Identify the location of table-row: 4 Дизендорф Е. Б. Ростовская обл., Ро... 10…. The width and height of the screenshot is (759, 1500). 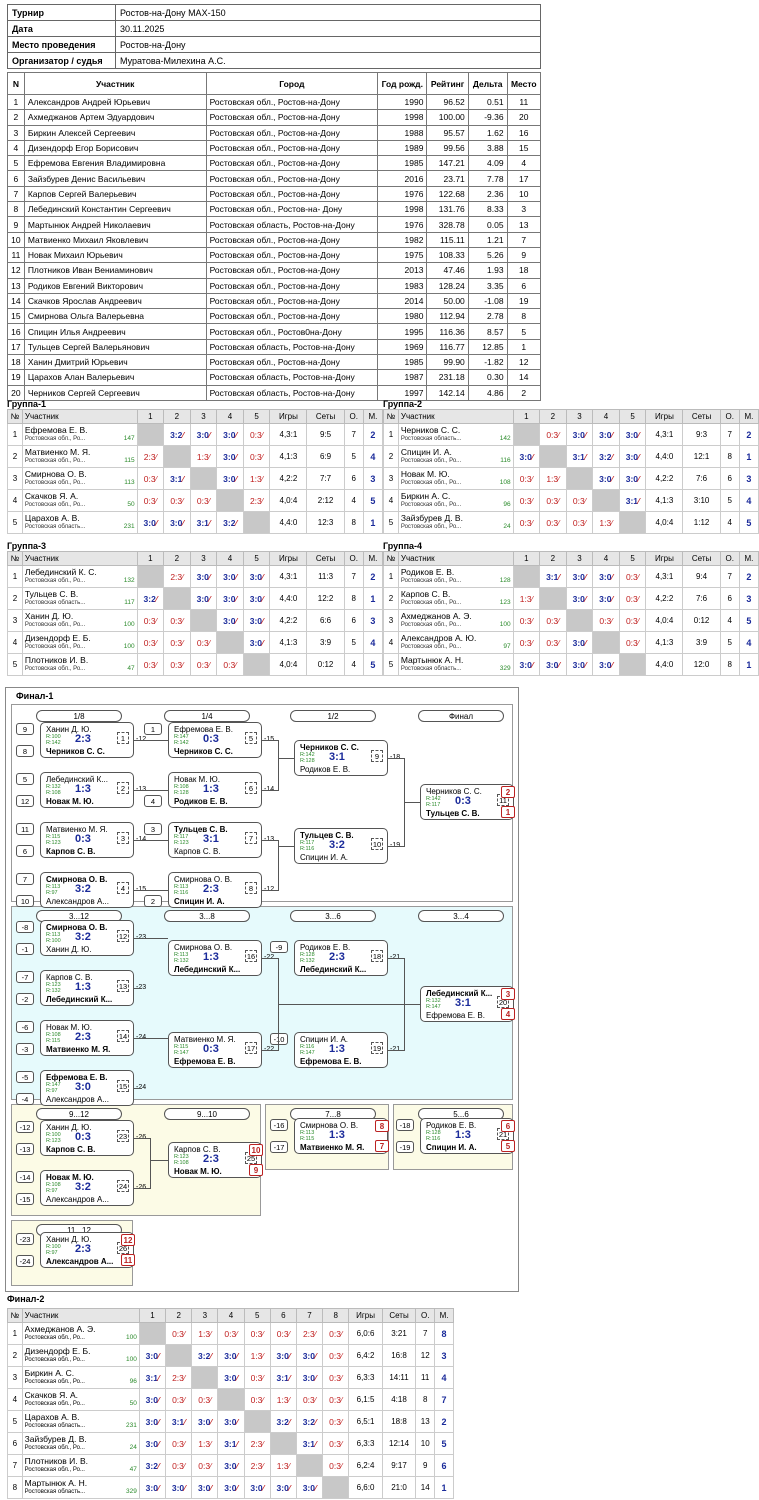
(195, 642).